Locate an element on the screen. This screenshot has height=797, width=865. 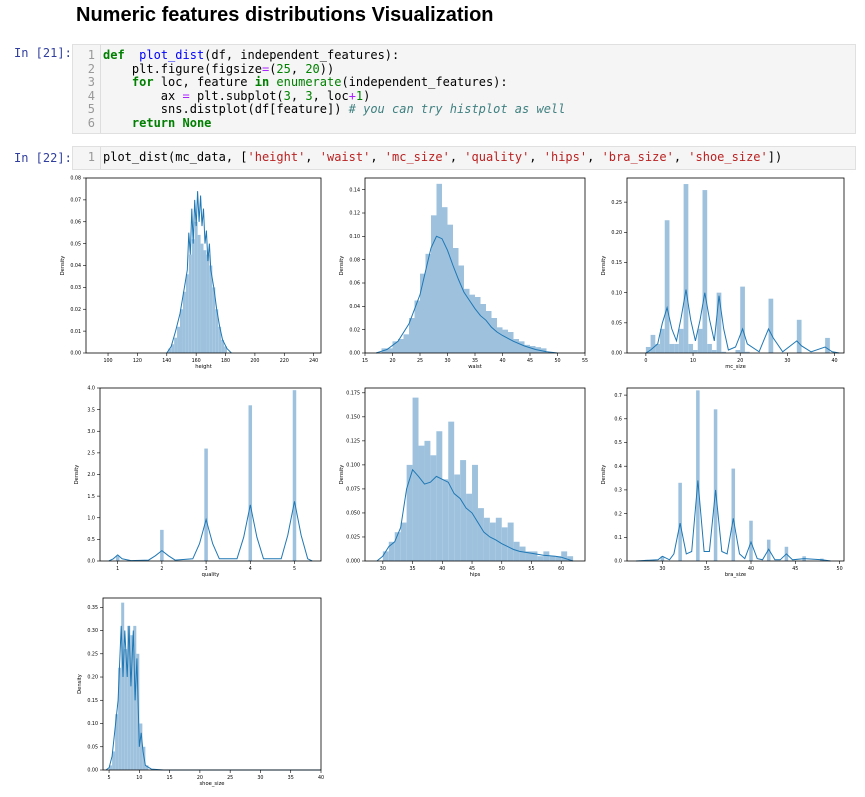
y-tick-label: 1.5 is located at coordinates (91, 497).